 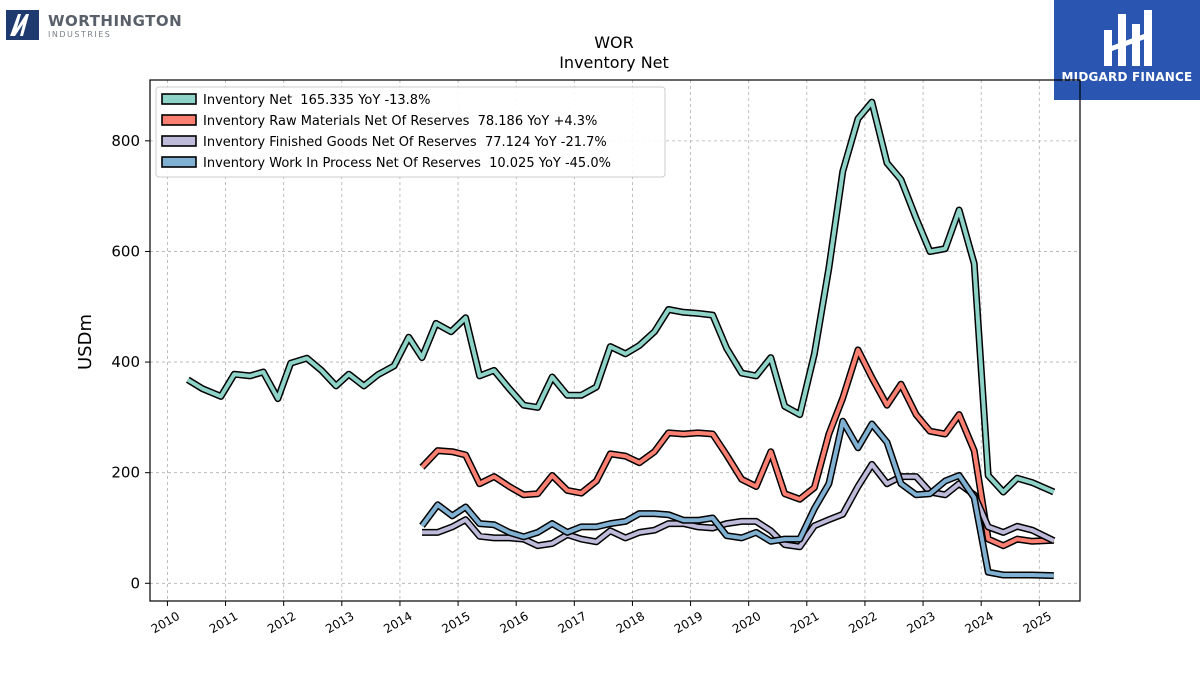 What do you see at coordinates (85, 342) in the screenshot?
I see `y-axis-label: USDm` at bounding box center [85, 342].